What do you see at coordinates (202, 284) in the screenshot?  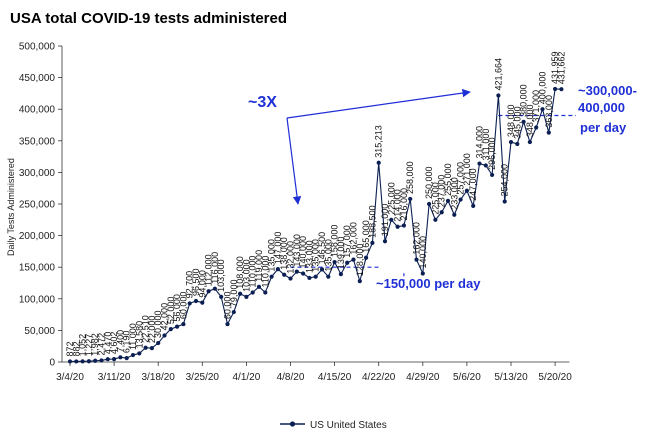 I see `data-label: 94,000` at bounding box center [202, 284].